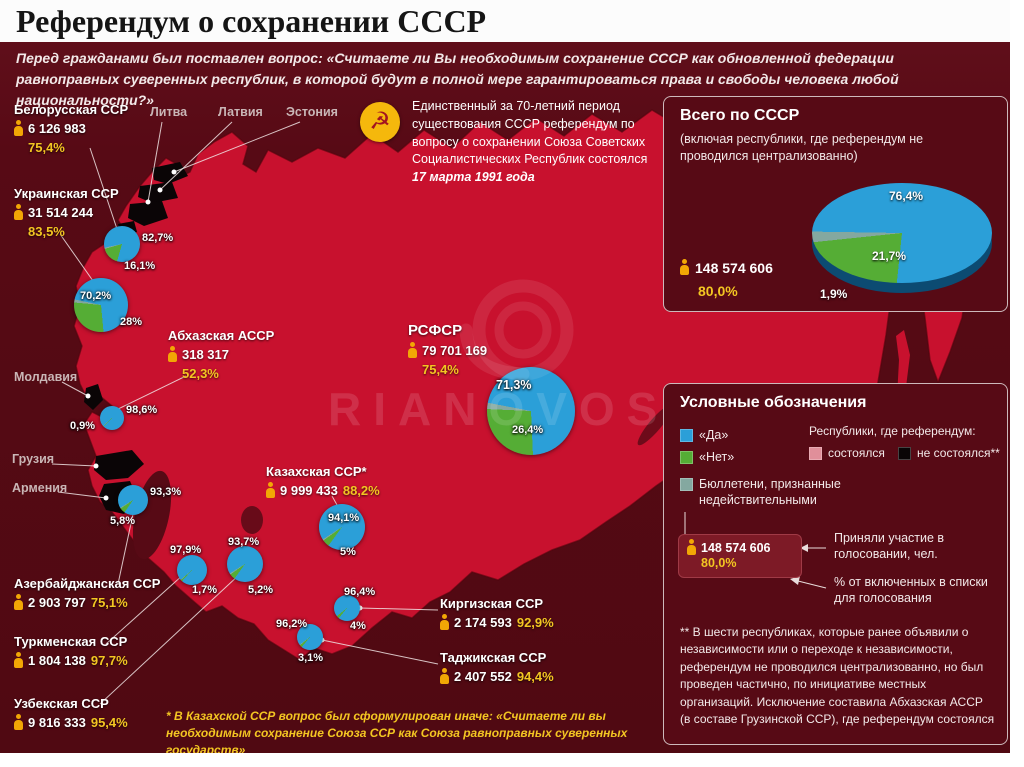 The height and width of the screenshot is (767, 1024). I want to click on republic-name: Азербайджанская ССР, so click(87, 583).